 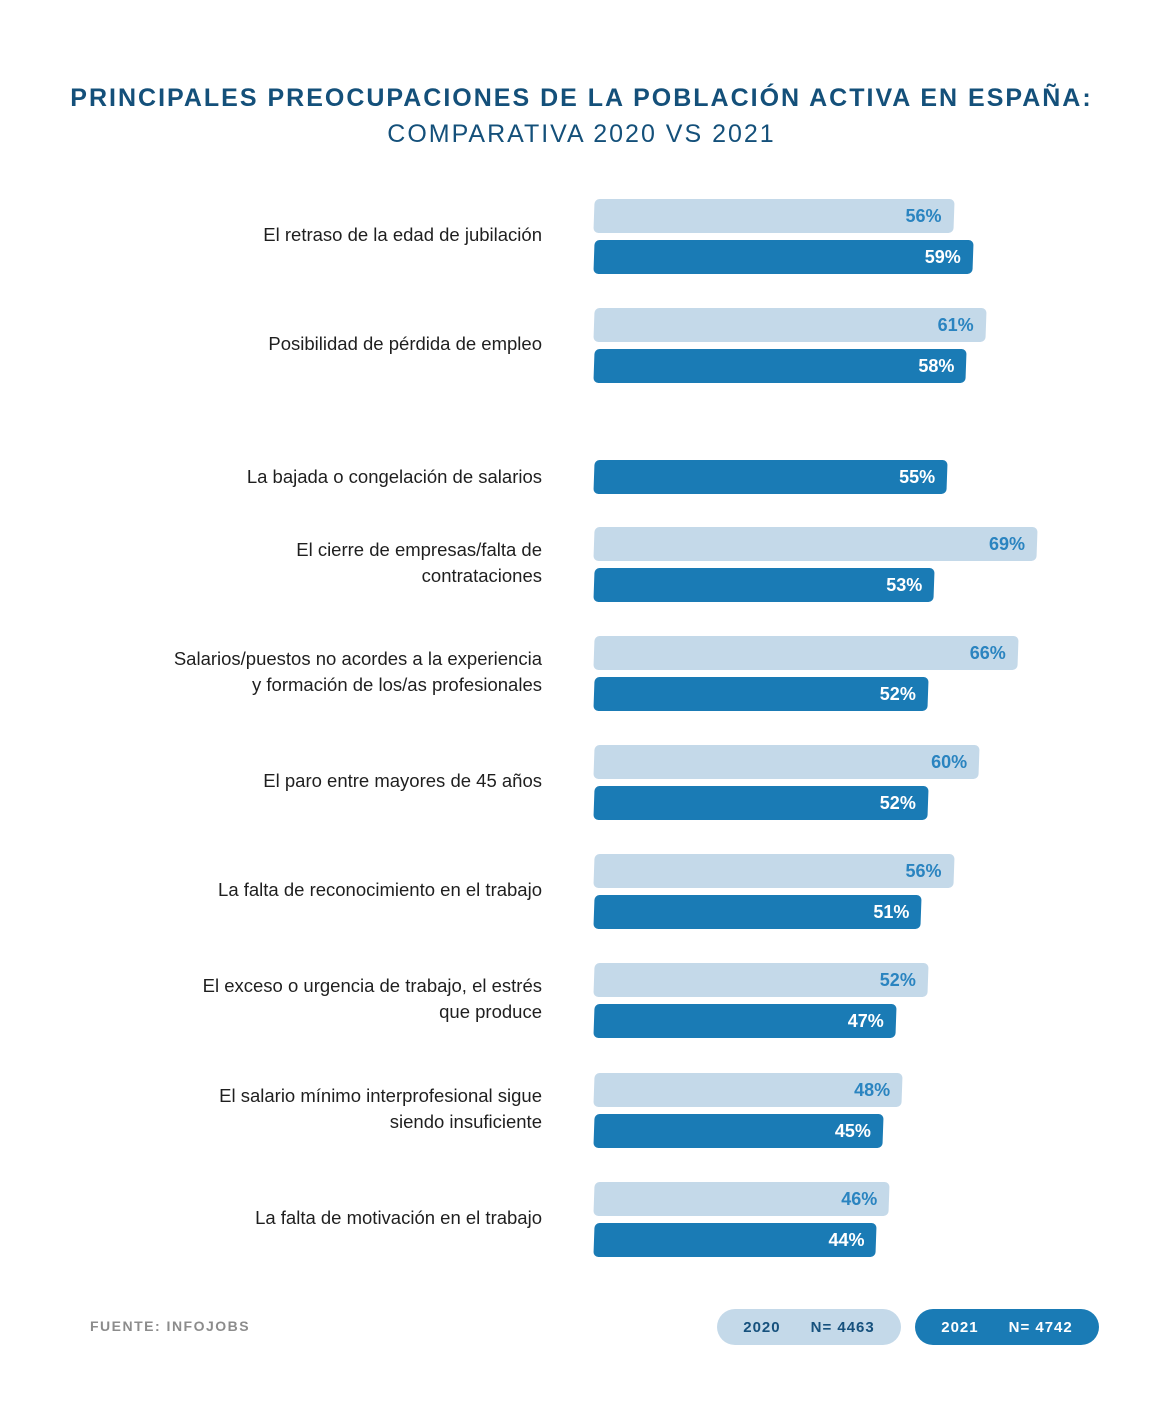 I want to click on category-label: La falta de reconocimiento en el trabajo, so click(x=312, y=890).